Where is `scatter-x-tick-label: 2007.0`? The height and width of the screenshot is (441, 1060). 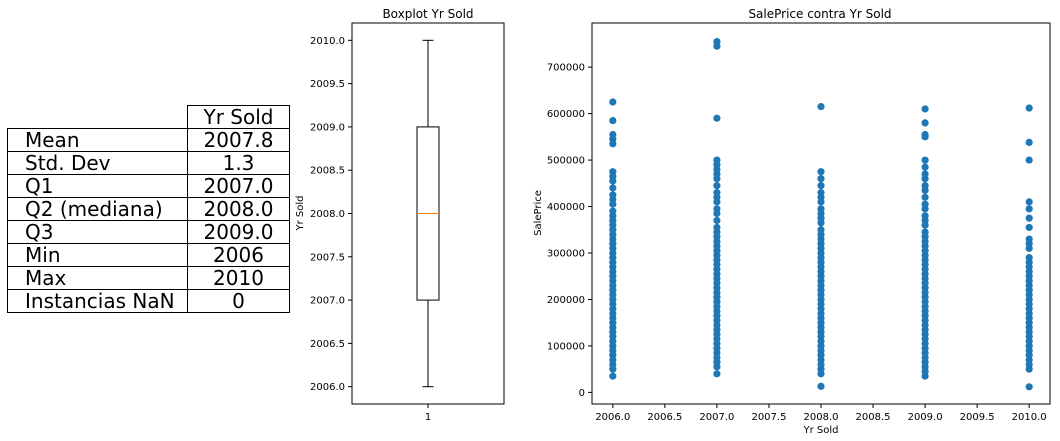
scatter-x-tick-label: 2007.0 is located at coordinates (716, 417).